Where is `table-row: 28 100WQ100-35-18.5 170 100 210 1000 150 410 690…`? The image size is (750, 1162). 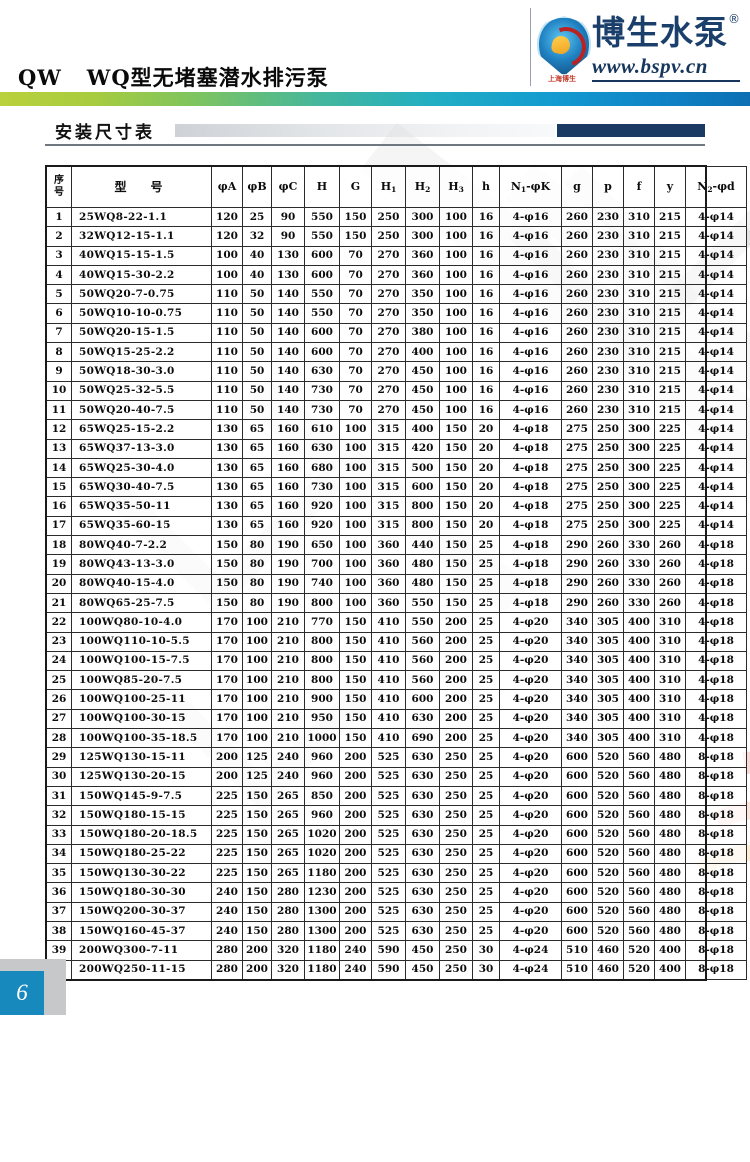
table-row: 28 100WQ100-35-18.5 170 100 210 1000 150 410 690… is located at coordinates (396, 738).